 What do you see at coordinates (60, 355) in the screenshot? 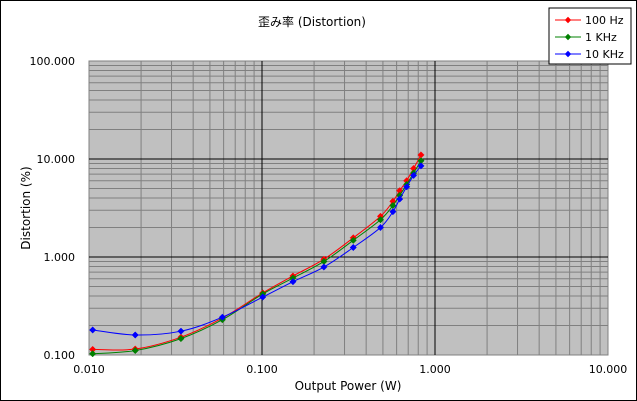
I see `y-tick-label: 0.100` at bounding box center [60, 355].